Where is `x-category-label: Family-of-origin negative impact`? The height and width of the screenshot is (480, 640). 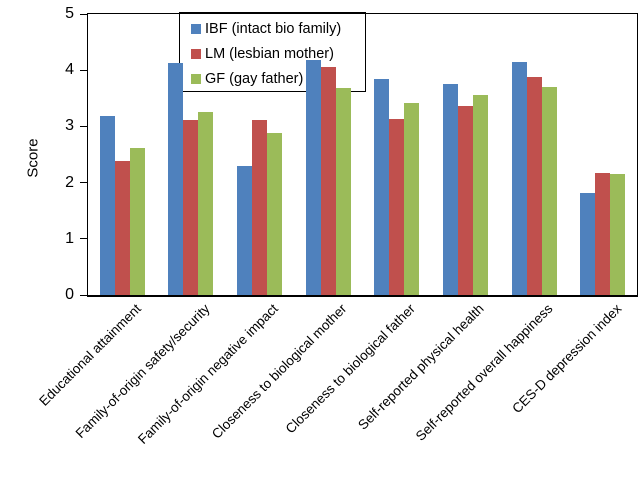
x-category-label: Family-of-origin negative impact is located at coordinates (208, 374).